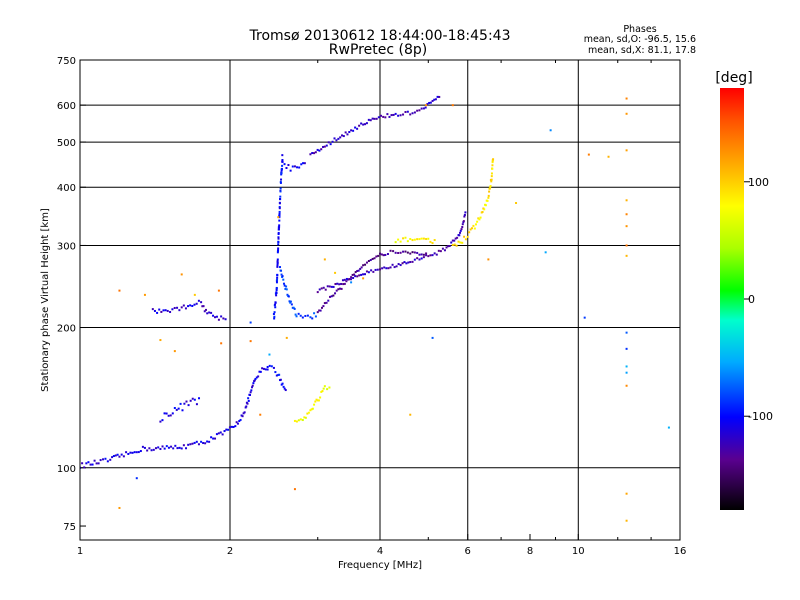  Describe the element at coordinates (642, 50) in the screenshot. I see `stats-x-mode: mean, sd,X: 81.1, 17.8` at that location.